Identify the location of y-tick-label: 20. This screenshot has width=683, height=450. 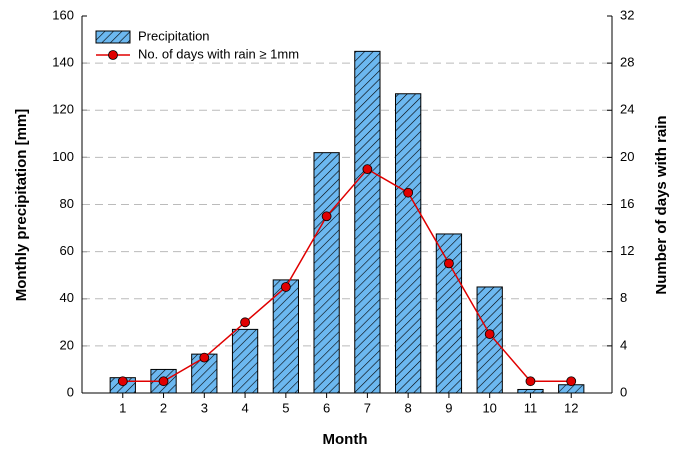
(67, 344).